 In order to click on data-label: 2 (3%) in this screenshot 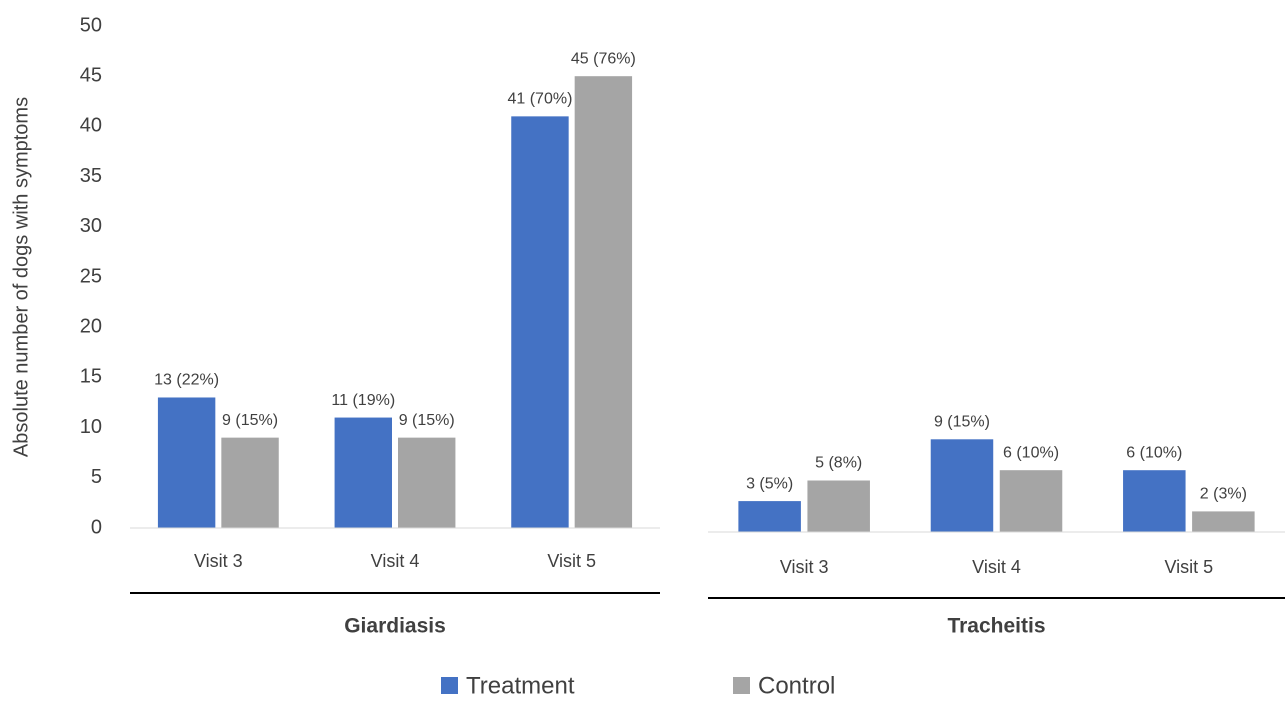, I will do `click(1223, 494)`.